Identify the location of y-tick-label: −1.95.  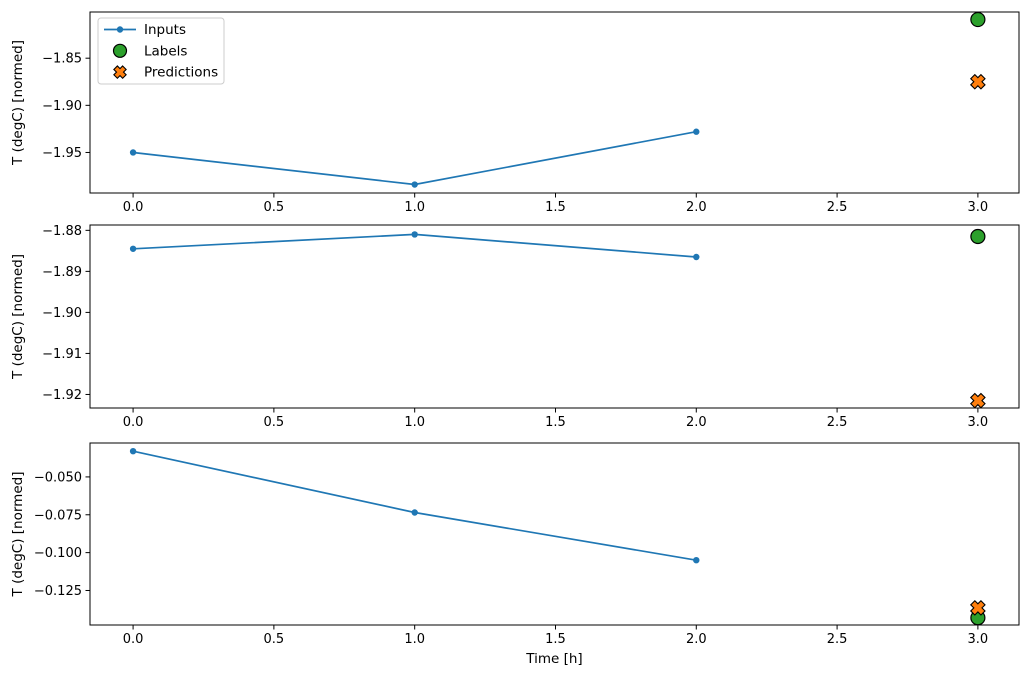
(62, 153).